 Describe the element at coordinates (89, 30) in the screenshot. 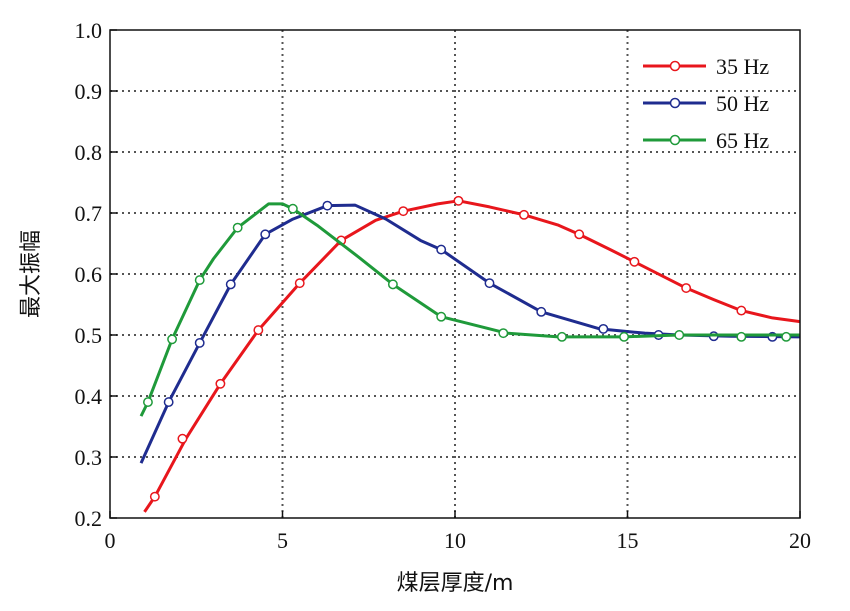

I see `y-tick-label-8: 1.0` at that location.